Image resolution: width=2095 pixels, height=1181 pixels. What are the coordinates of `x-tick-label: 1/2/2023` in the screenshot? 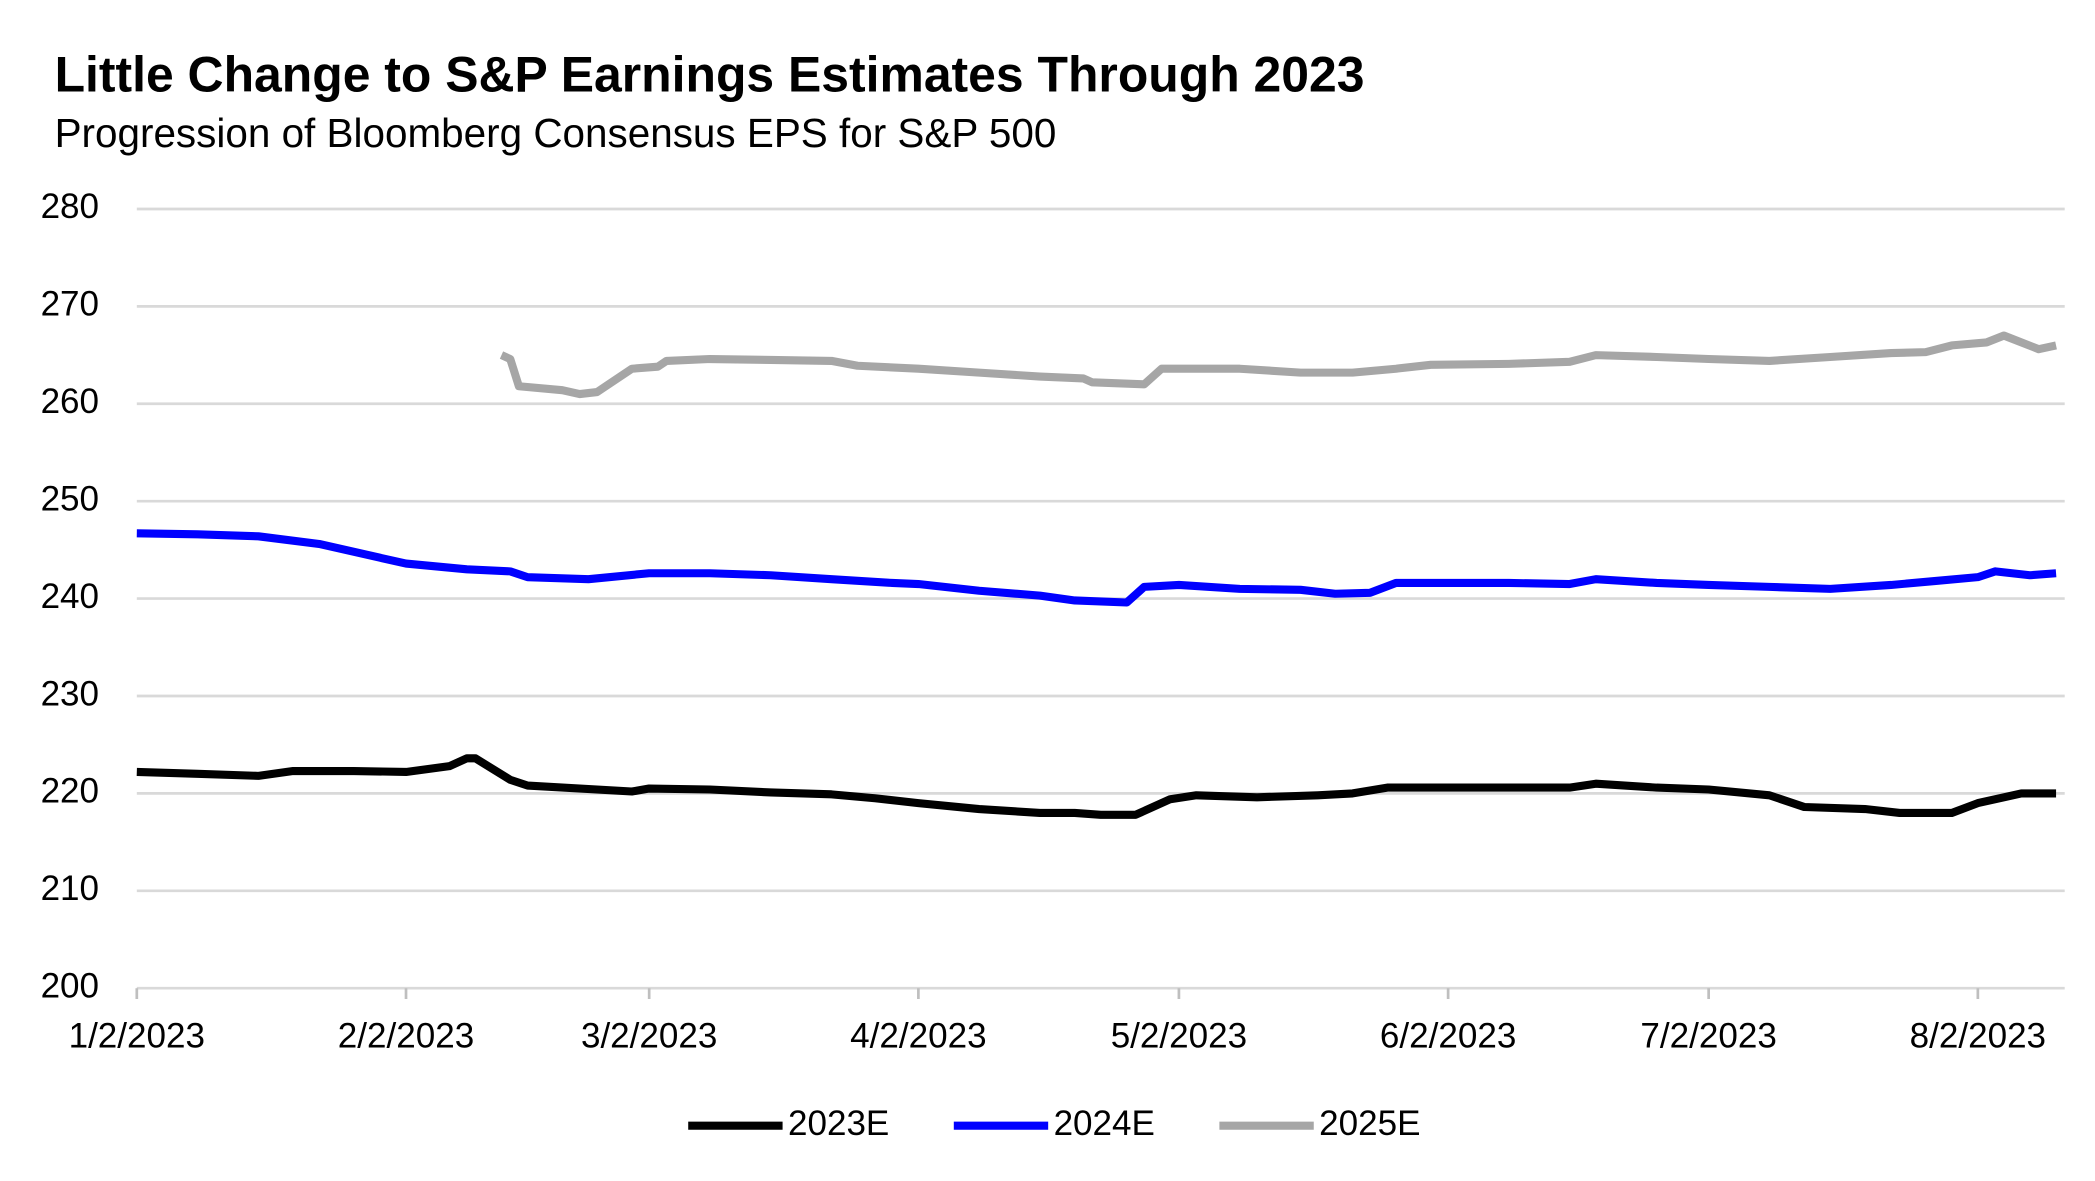 It's located at (137, 1035).